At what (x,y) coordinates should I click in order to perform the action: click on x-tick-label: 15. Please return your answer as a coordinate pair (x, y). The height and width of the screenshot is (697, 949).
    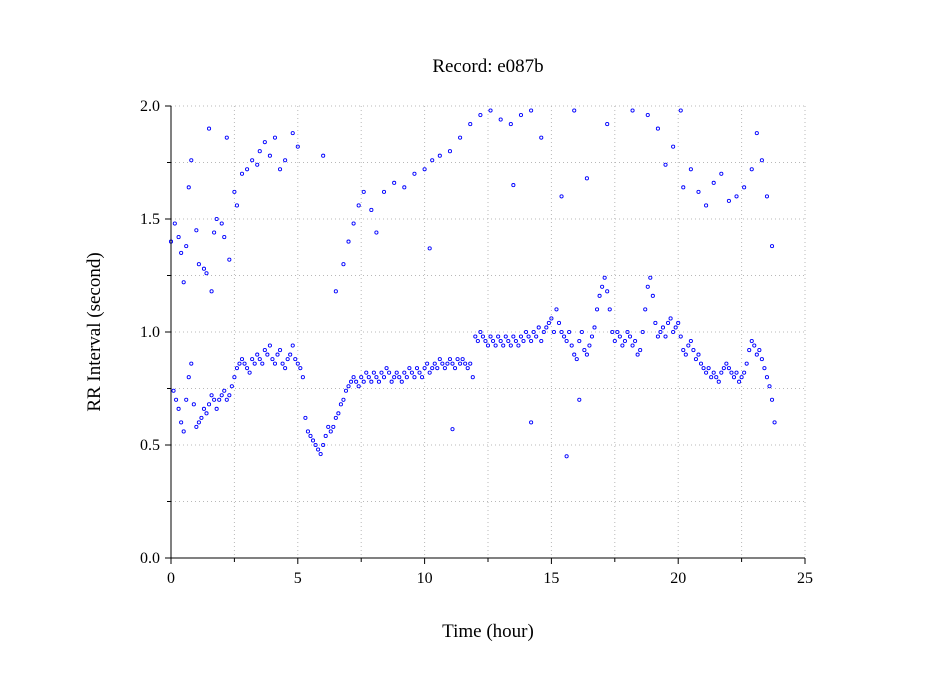
    Looking at the image, I should click on (551, 578).